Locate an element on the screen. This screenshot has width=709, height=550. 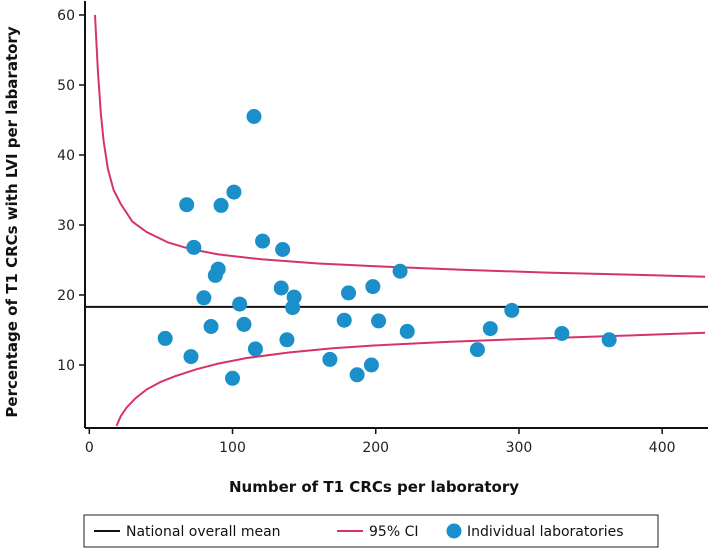
legend-box is located at coordinates (371, 531).